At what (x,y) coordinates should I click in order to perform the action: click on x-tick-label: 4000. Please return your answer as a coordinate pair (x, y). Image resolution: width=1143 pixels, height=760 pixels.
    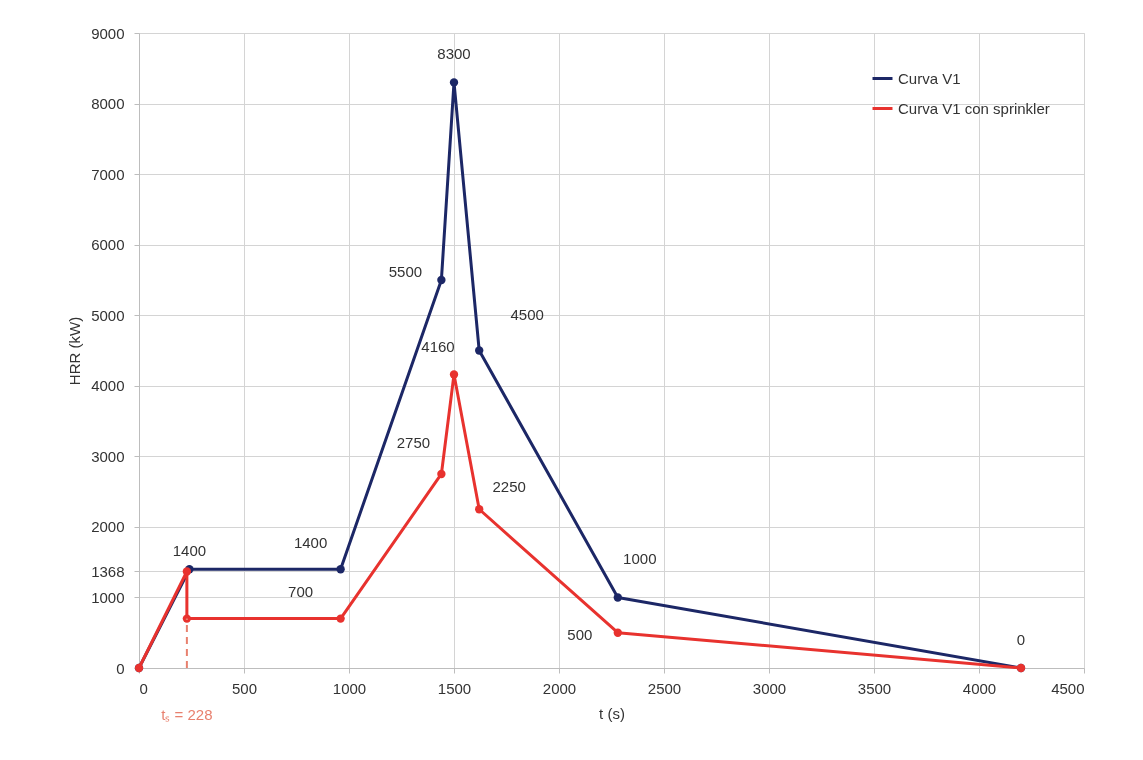
    Looking at the image, I should click on (979, 688).